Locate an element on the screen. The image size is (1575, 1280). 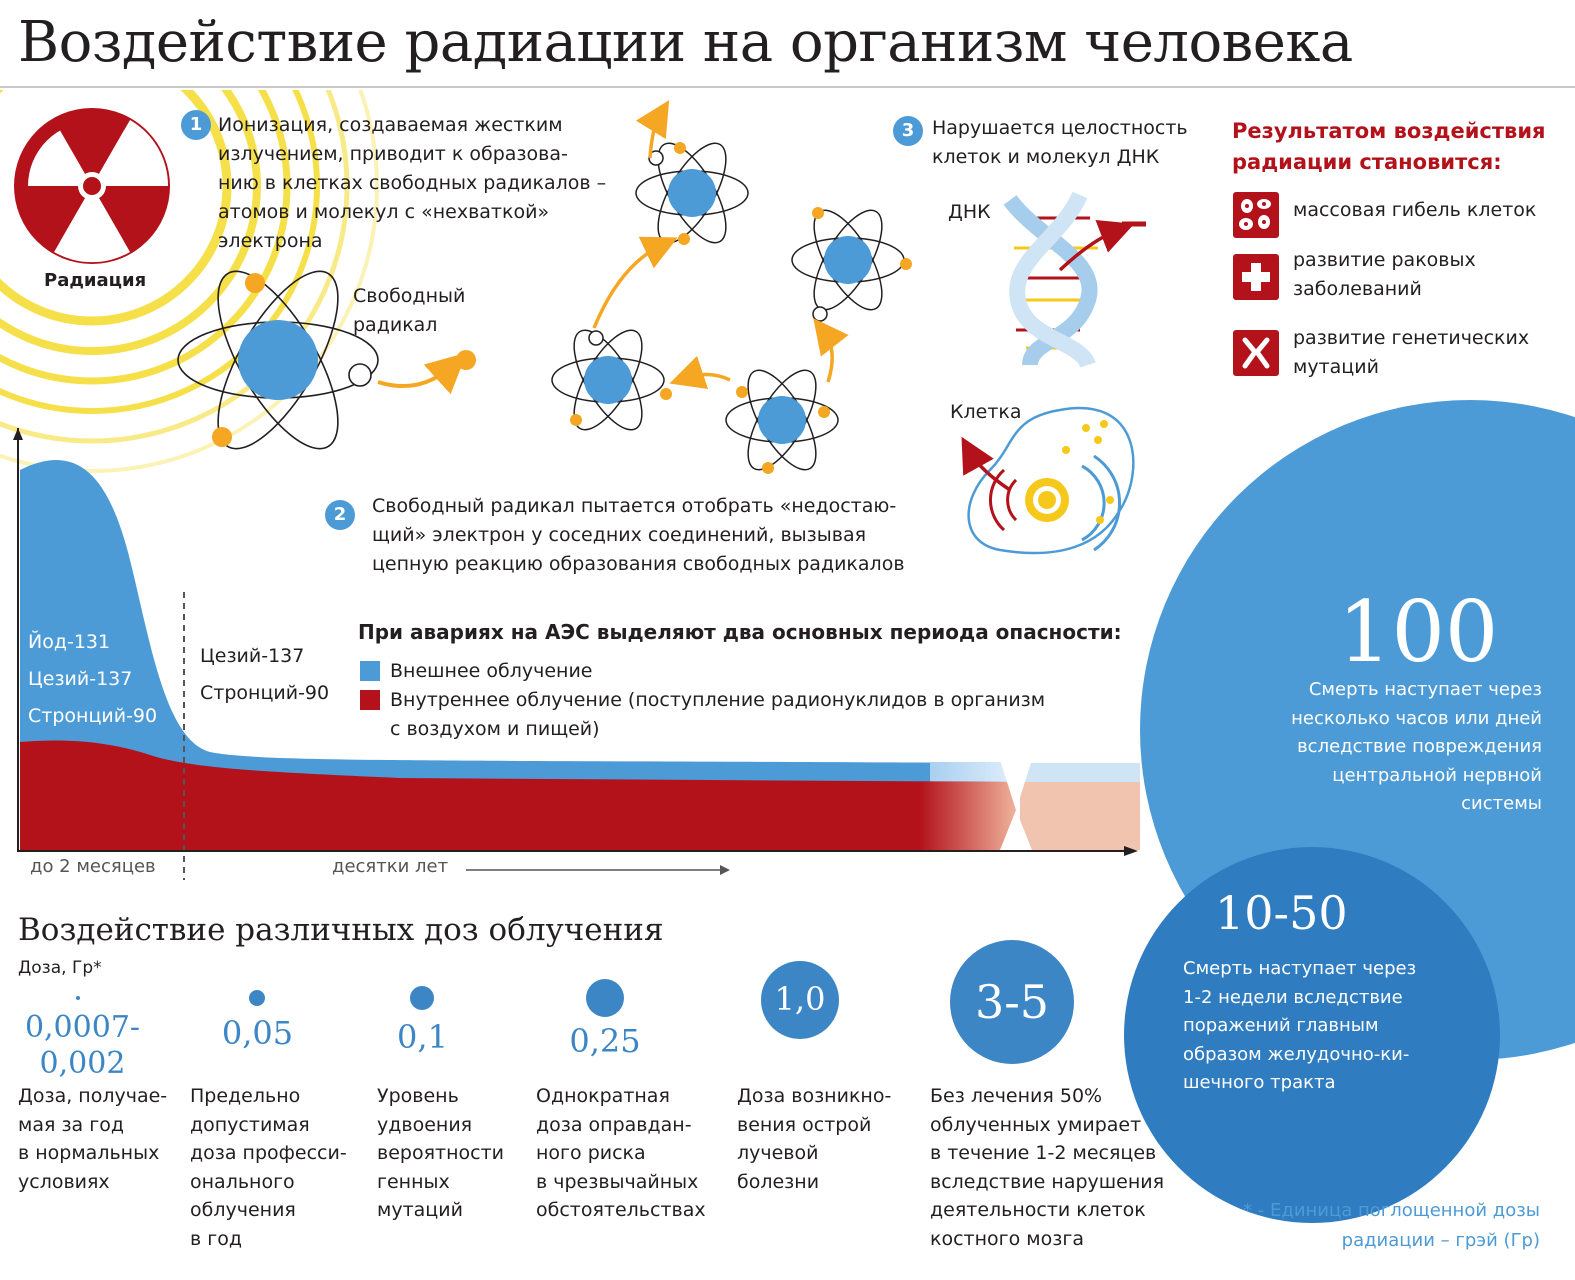
footnote-line: * - Единица поглощенной дозы is located at coordinates (1391, 1210).